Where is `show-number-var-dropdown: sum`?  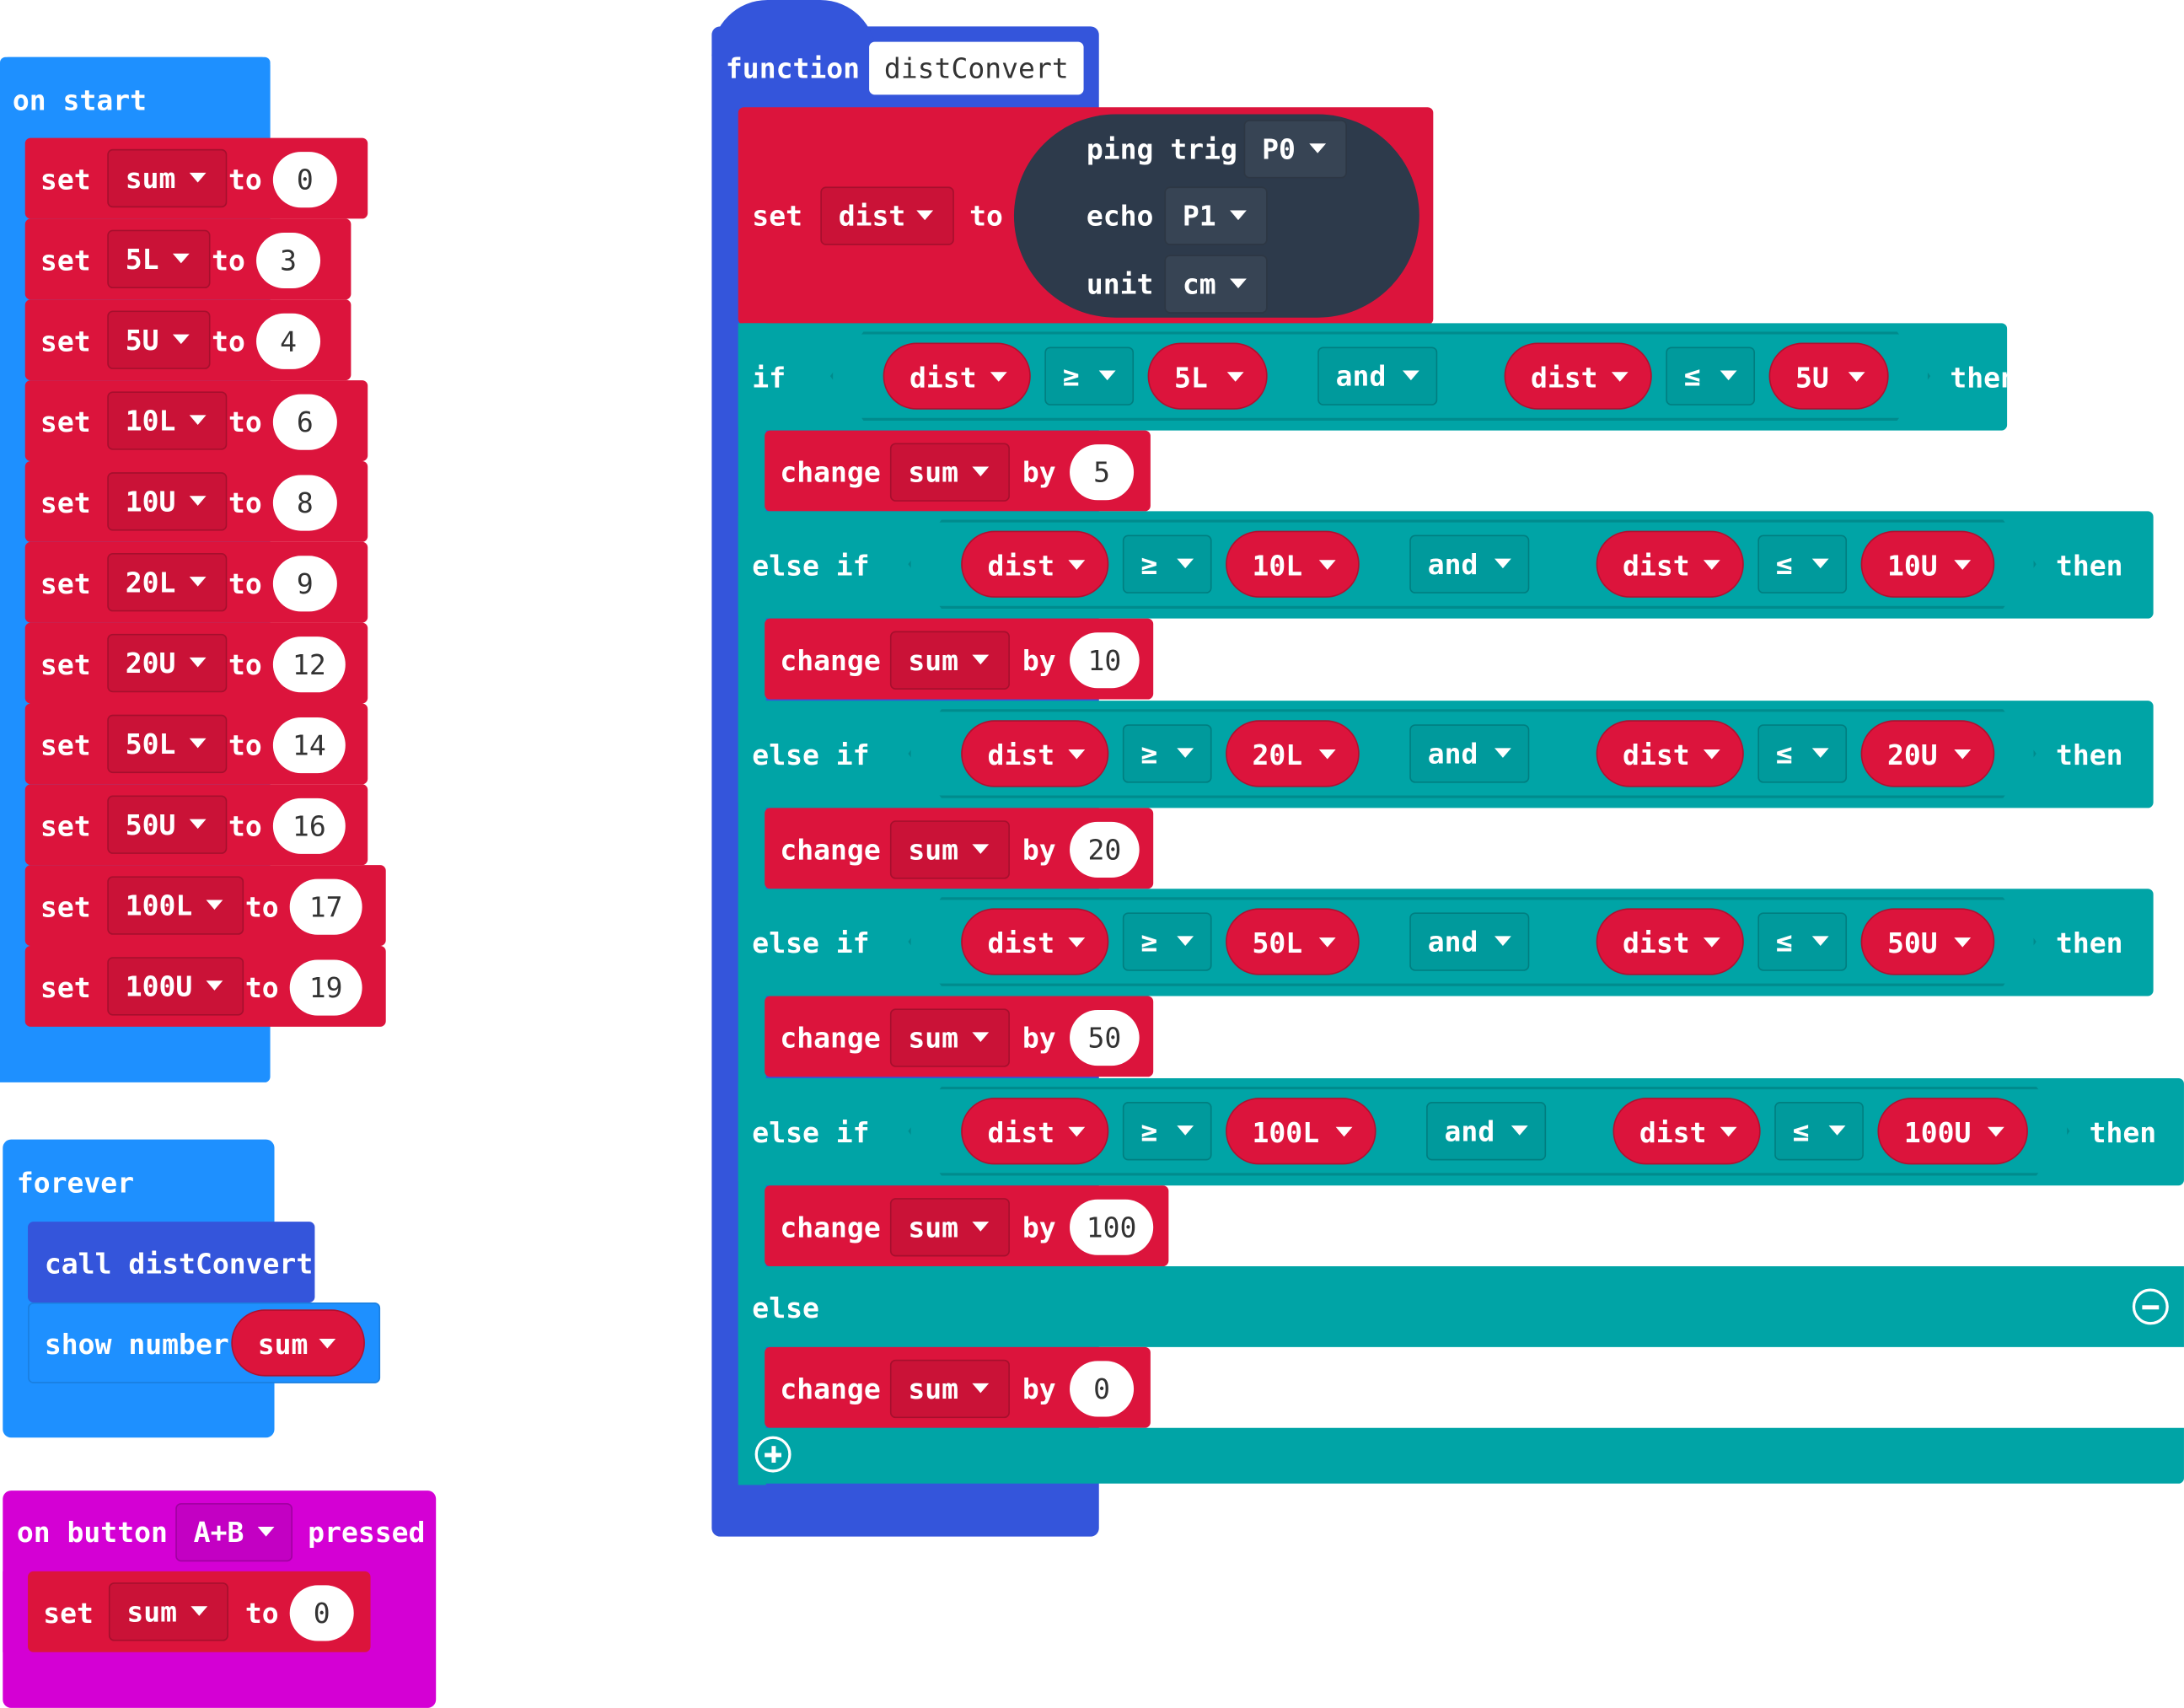 show-number-var-dropdown: sum is located at coordinates (298, 1343).